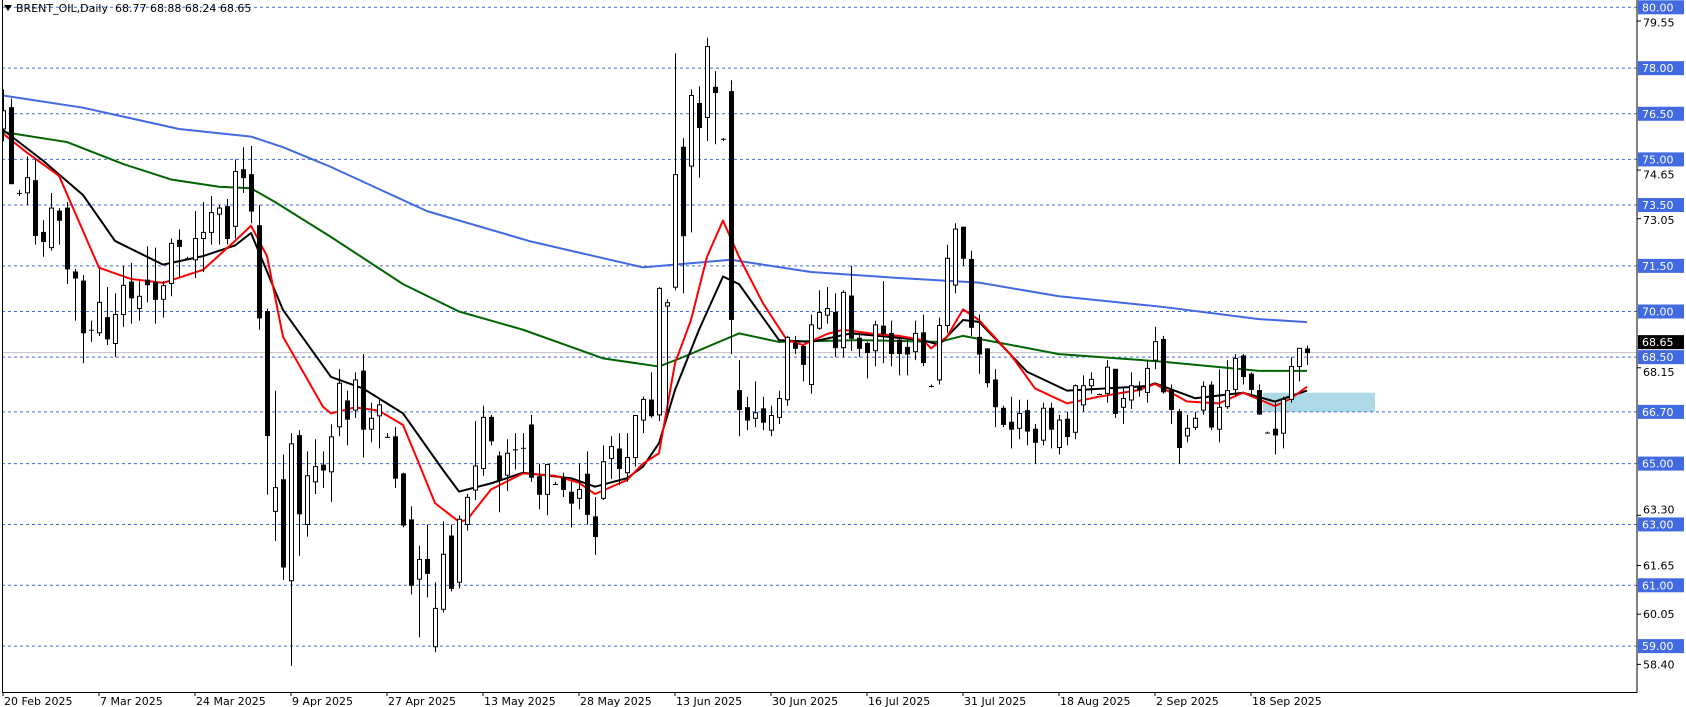 The height and width of the screenshot is (707, 1686). Describe the element at coordinates (422, 701) in the screenshot. I see `x-tick-label: 27 Apr 2025` at that location.